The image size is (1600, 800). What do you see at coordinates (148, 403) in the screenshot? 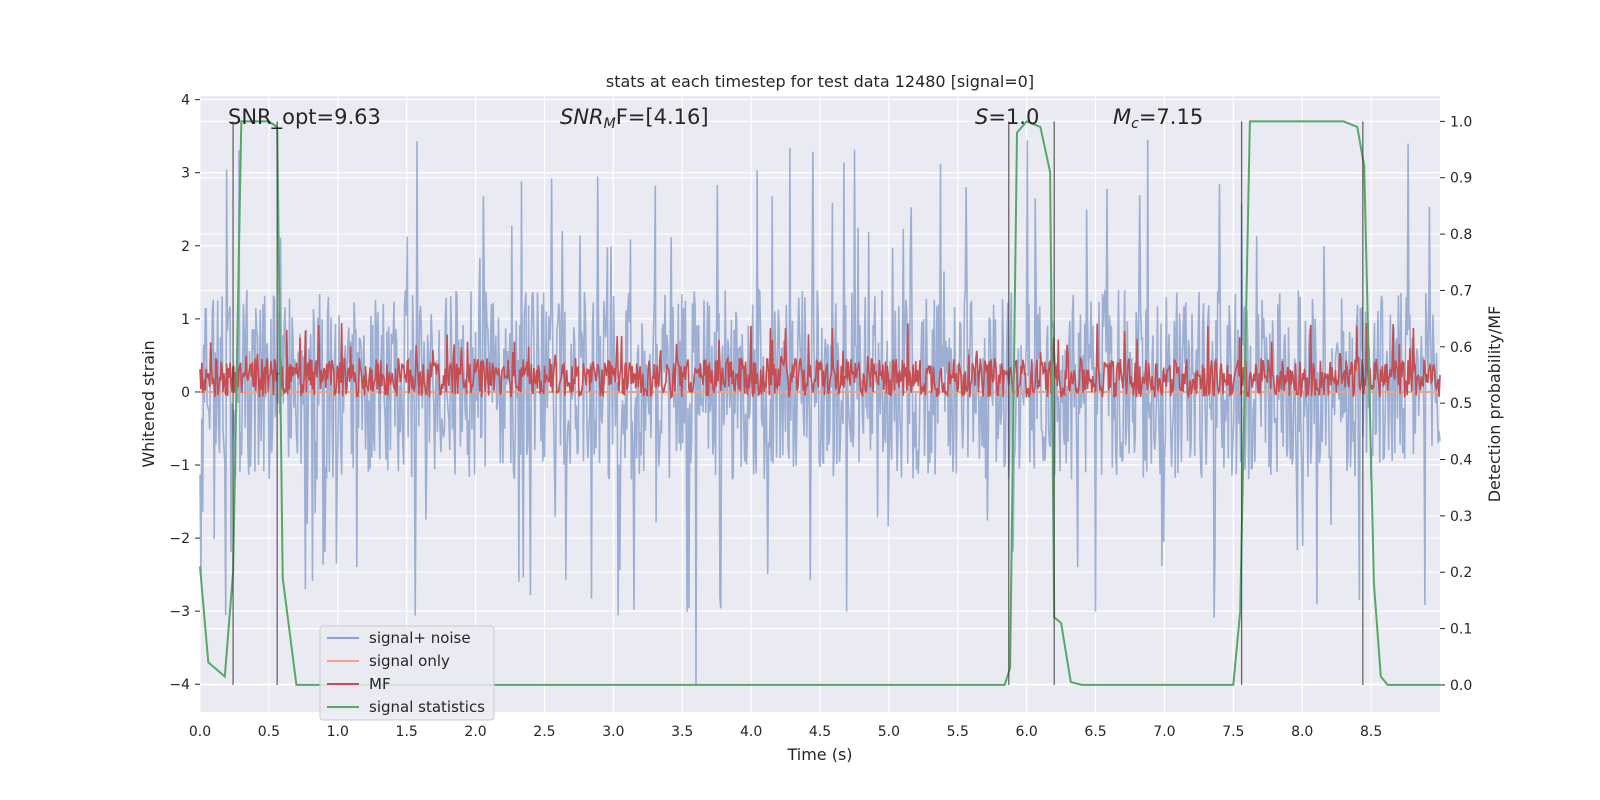
I see `y-axis-left-label: Whitened strain` at bounding box center [148, 403].